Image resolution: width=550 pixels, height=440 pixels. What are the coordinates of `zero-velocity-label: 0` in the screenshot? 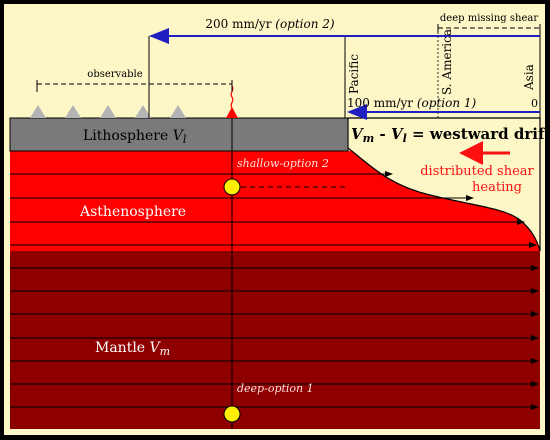 It's located at (534, 103).